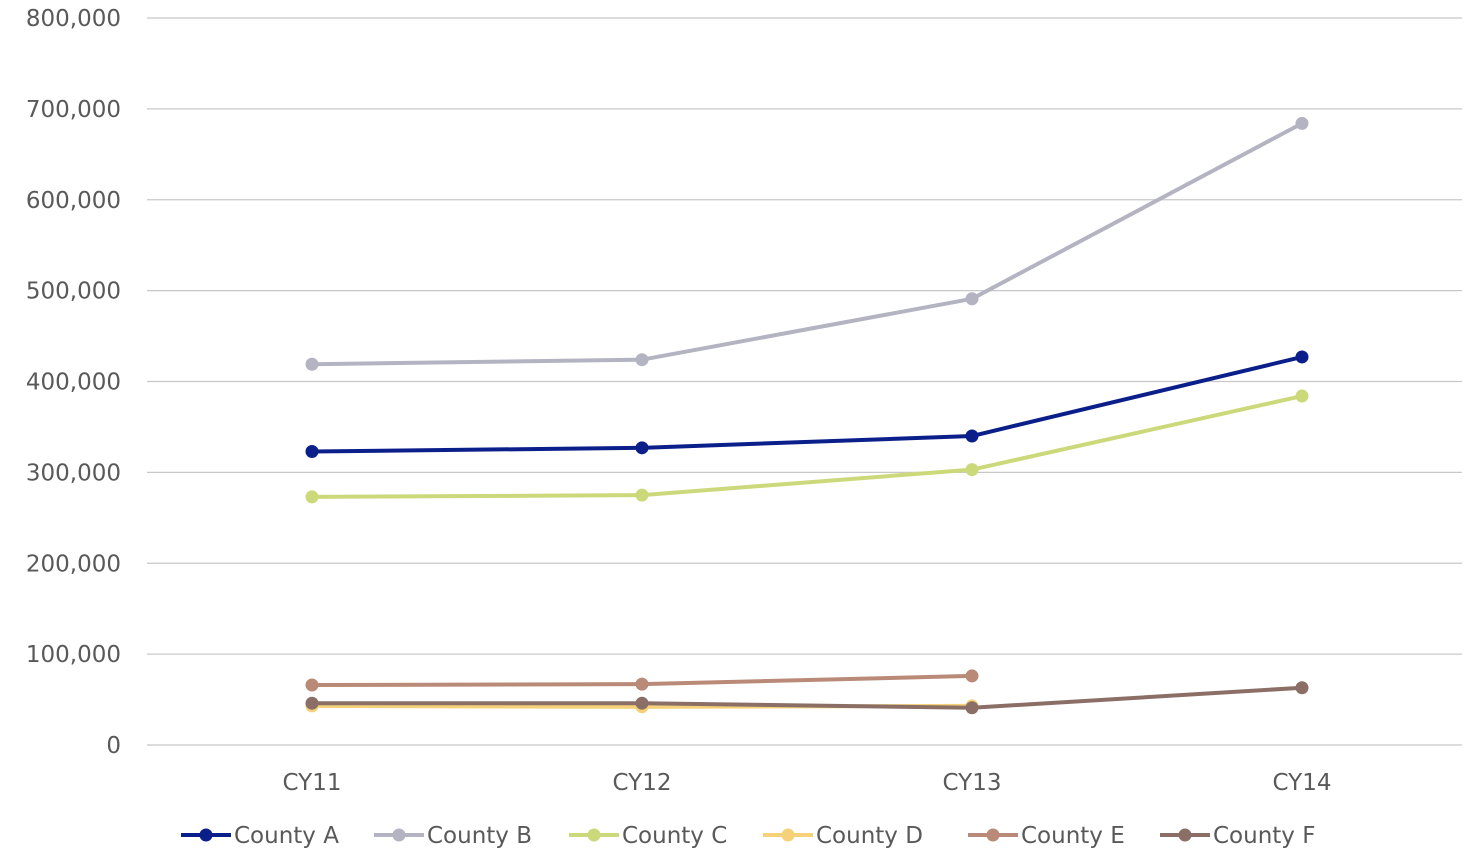 The height and width of the screenshot is (851, 1464). Describe the element at coordinates (286, 836) in the screenshot. I see `legend-label: County A` at that location.